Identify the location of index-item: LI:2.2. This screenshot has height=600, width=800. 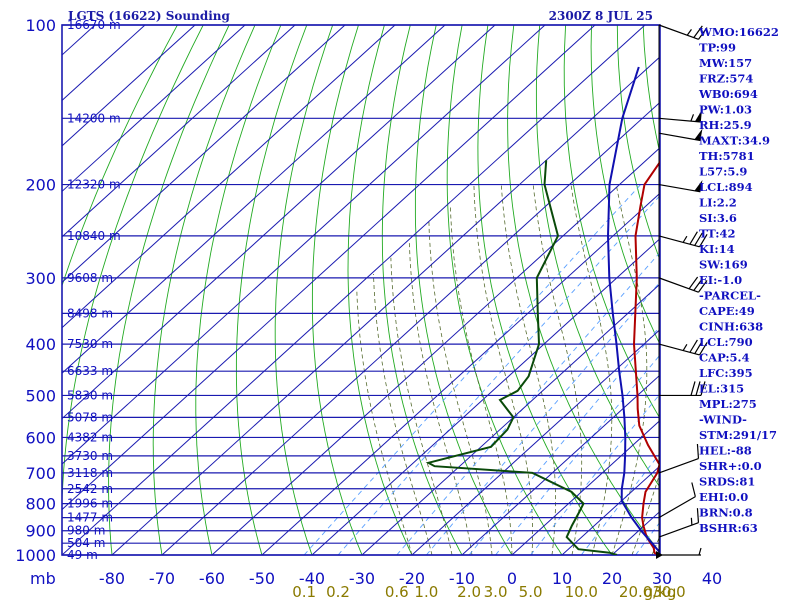
(718, 203).